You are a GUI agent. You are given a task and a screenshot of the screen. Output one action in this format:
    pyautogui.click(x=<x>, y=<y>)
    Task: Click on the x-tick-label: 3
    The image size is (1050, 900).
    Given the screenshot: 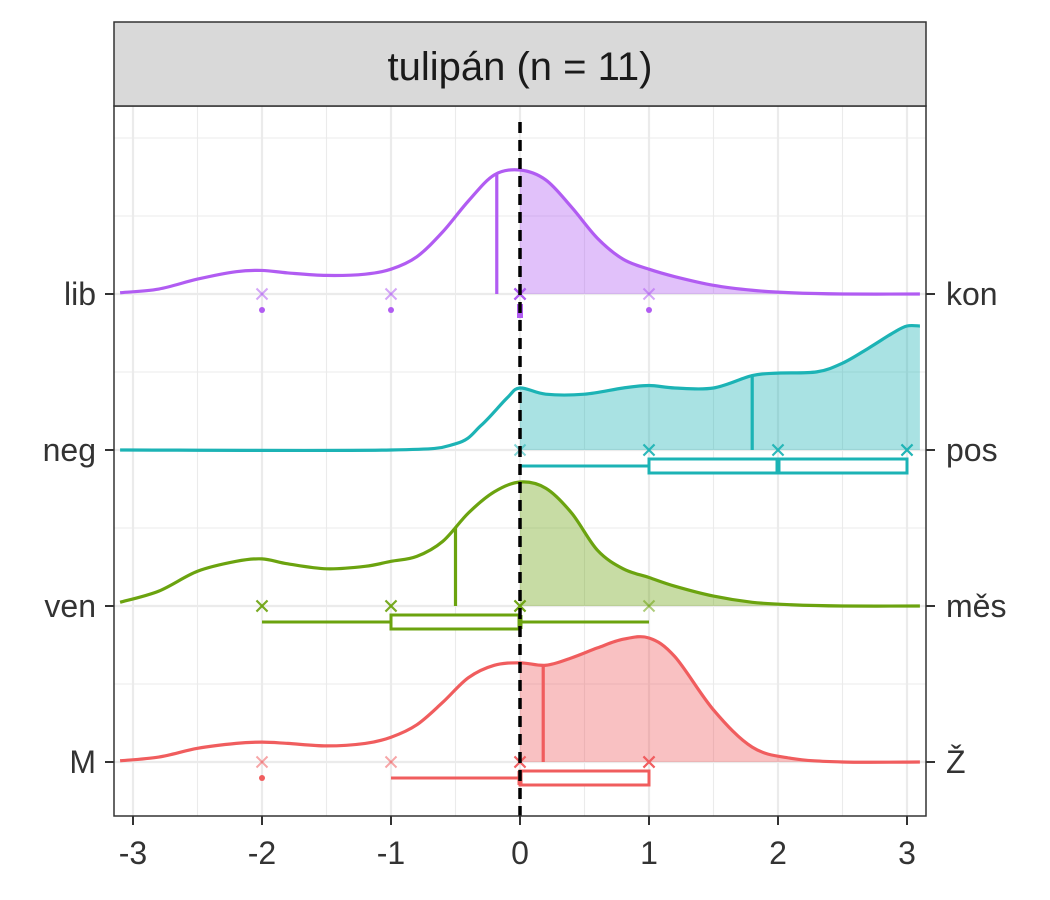 What is the action you would take?
    pyautogui.click(x=907, y=853)
    